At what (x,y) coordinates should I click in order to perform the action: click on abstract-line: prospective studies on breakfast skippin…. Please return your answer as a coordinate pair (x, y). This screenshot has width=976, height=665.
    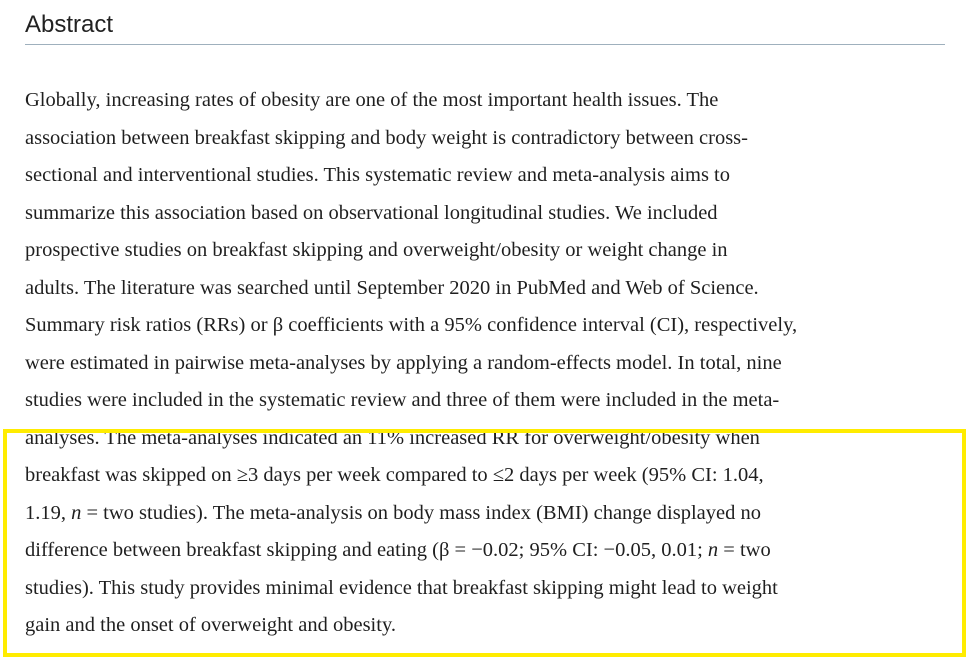
    Looking at the image, I should click on (376, 250).